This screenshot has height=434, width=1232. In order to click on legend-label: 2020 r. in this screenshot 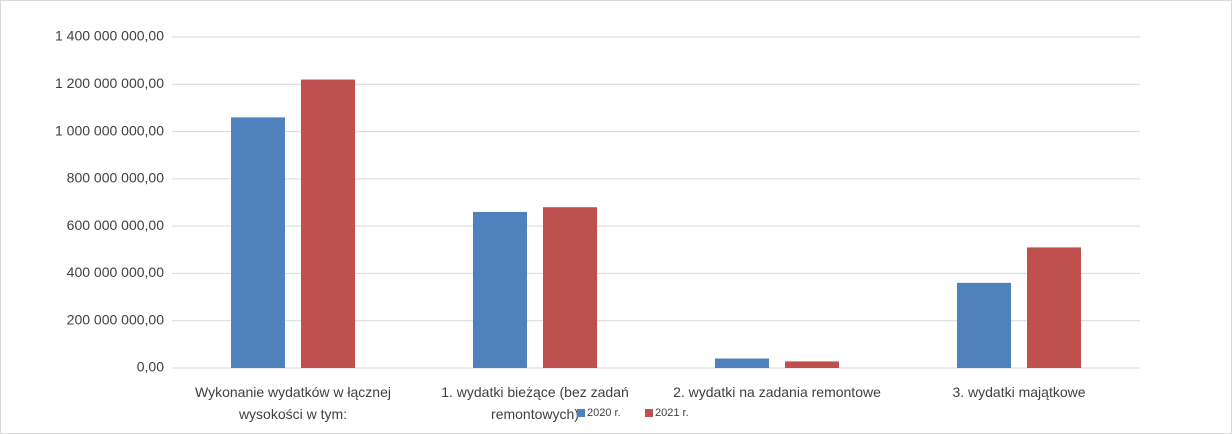, I will do `click(604, 413)`.